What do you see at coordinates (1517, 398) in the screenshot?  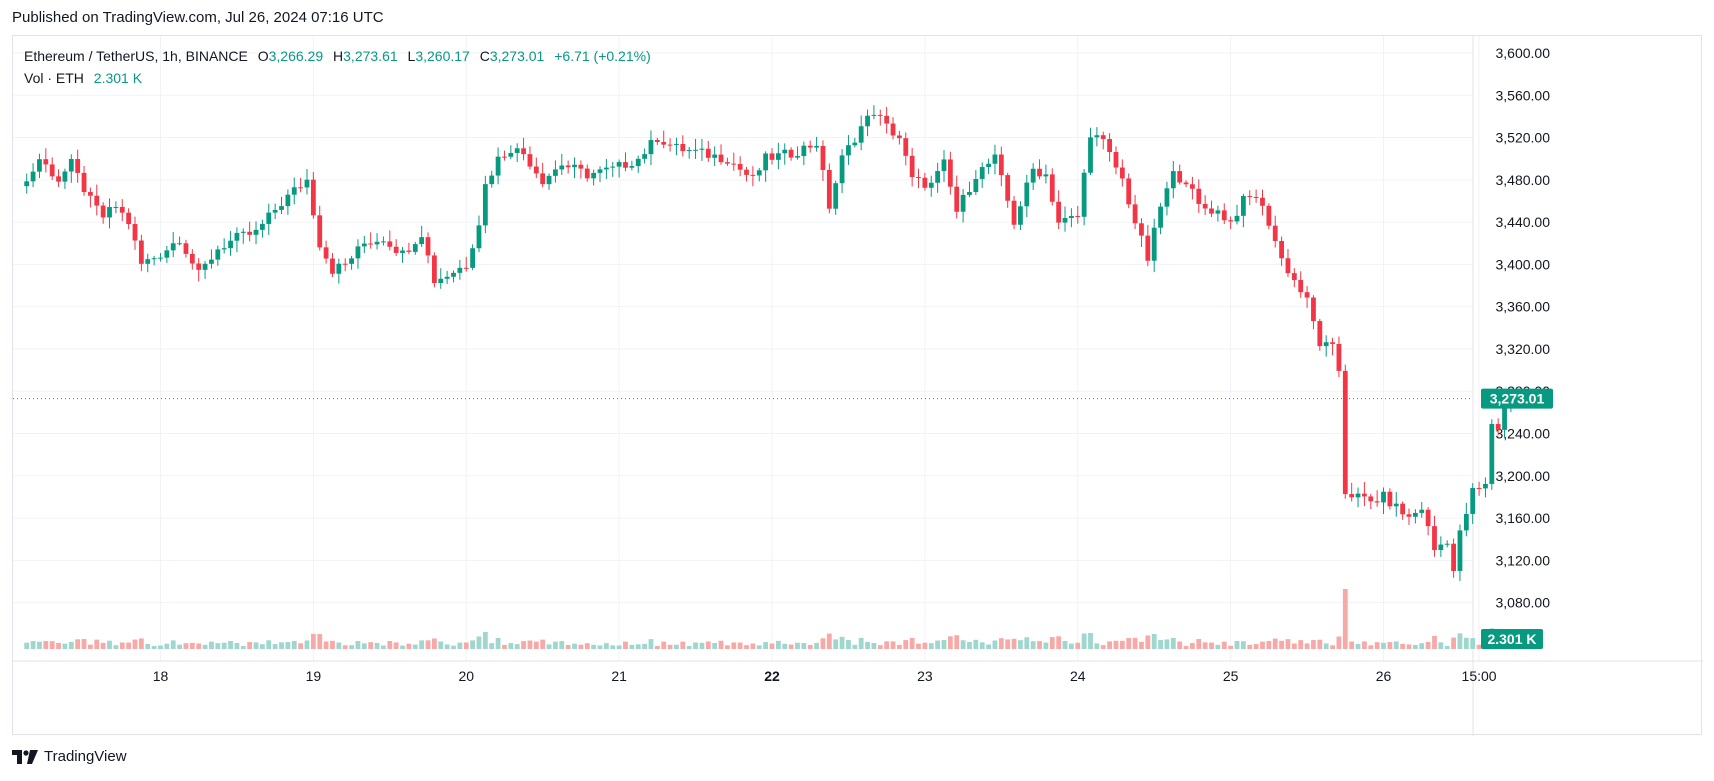 I see `last-price-tag` at bounding box center [1517, 398].